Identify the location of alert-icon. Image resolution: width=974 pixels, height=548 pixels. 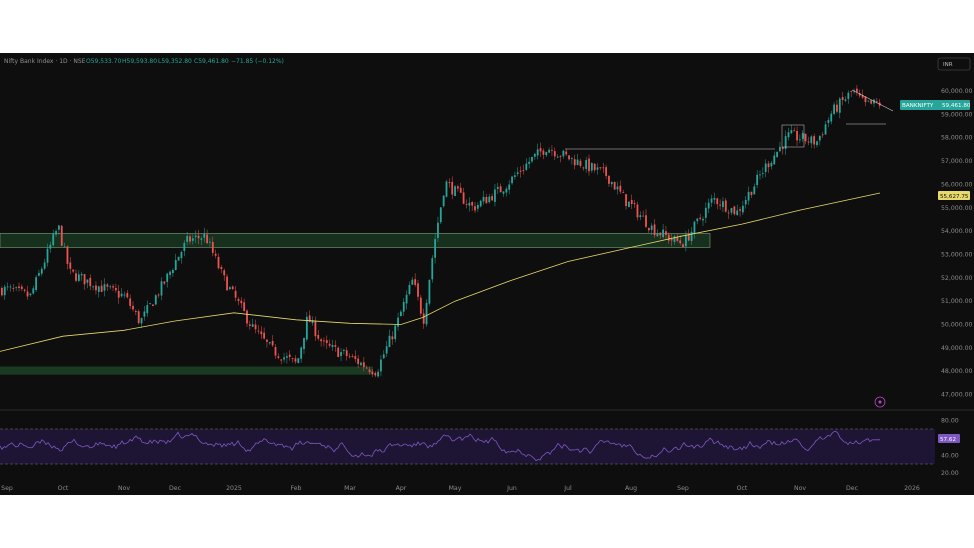
(880, 402).